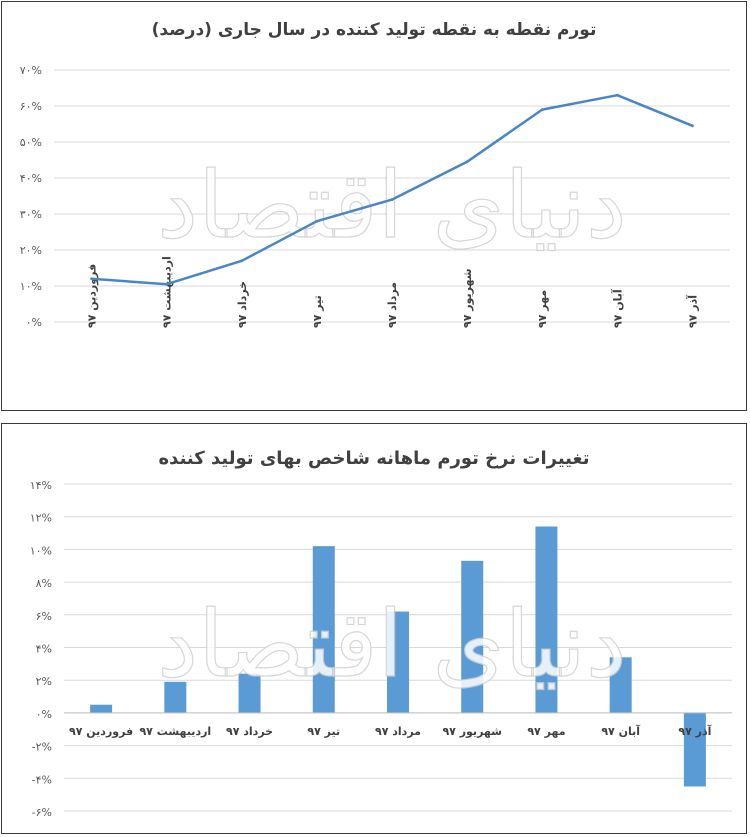  I want to click on y-tick-label: -۶%, so click(42, 812).